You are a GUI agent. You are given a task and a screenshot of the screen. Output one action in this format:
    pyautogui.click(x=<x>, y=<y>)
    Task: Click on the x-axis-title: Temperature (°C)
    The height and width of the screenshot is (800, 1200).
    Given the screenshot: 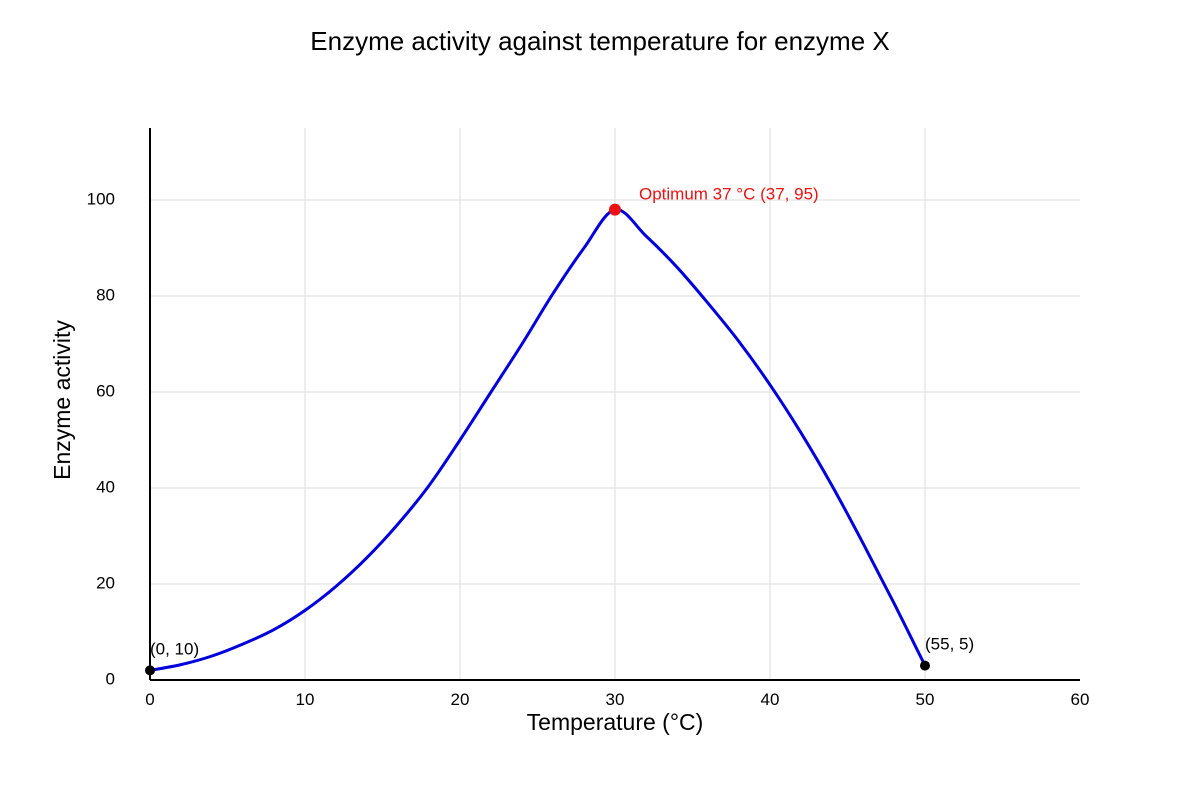 What is the action you would take?
    pyautogui.click(x=615, y=722)
    